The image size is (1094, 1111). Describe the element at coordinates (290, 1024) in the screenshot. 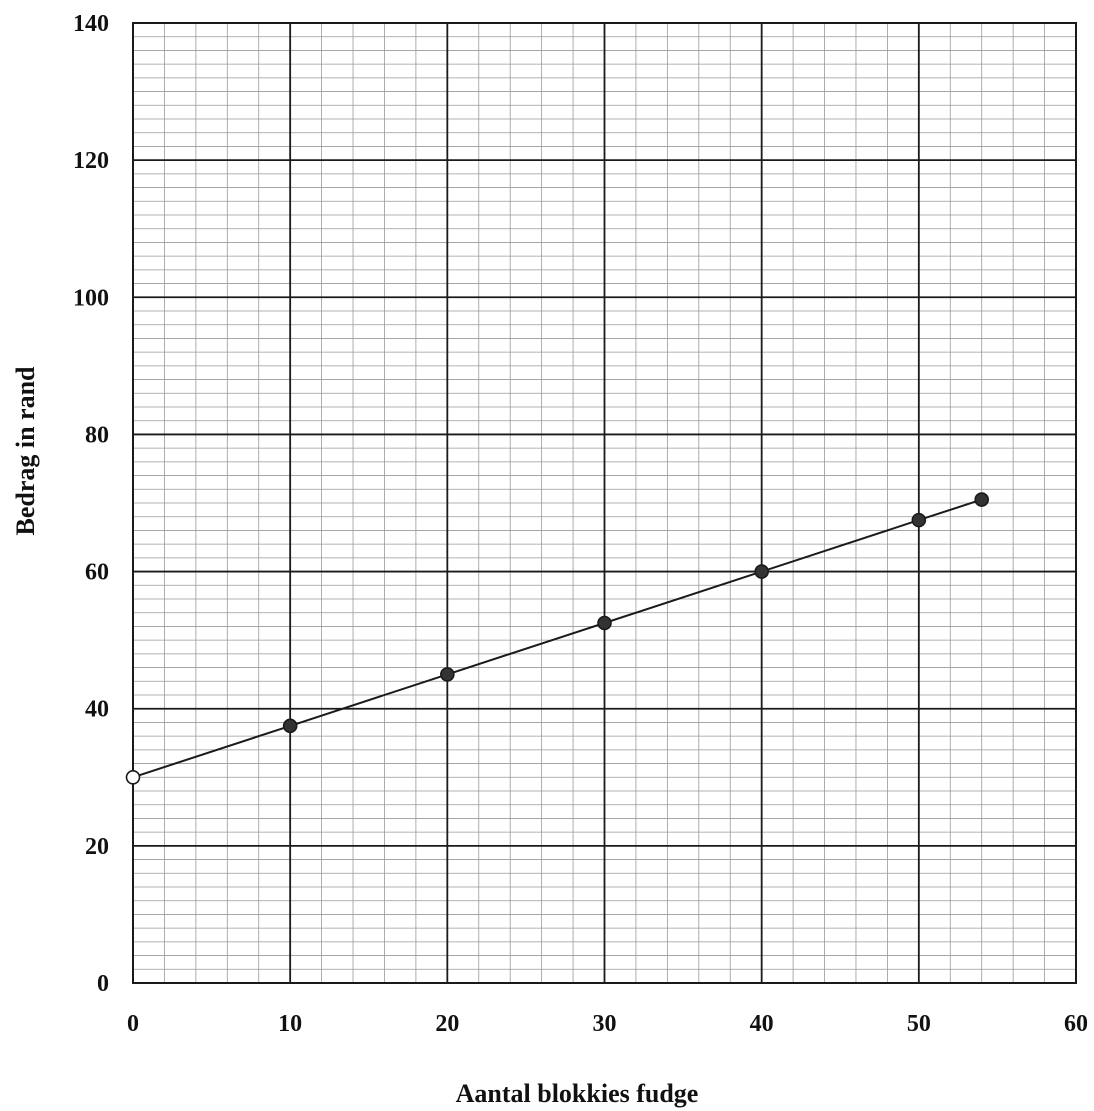

I see `x-tick-label: 10` at that location.